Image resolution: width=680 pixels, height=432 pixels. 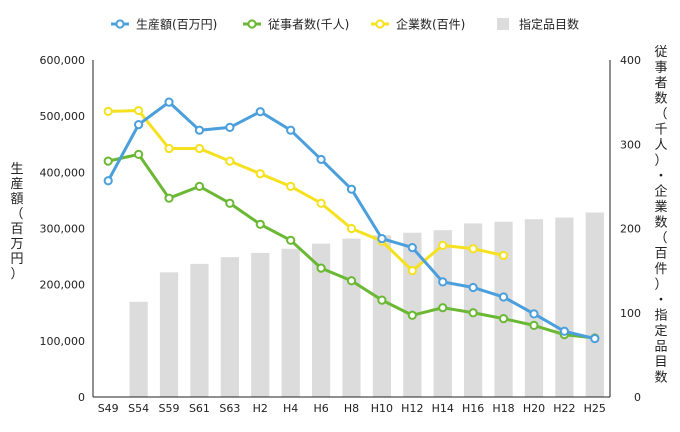 I want to click on x-tick-label: H22, so click(x=564, y=408).